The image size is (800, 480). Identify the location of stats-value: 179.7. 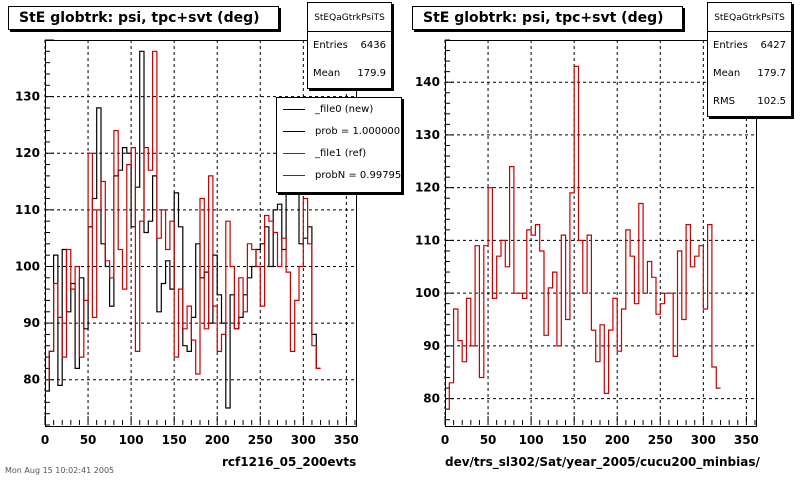
(771, 73).